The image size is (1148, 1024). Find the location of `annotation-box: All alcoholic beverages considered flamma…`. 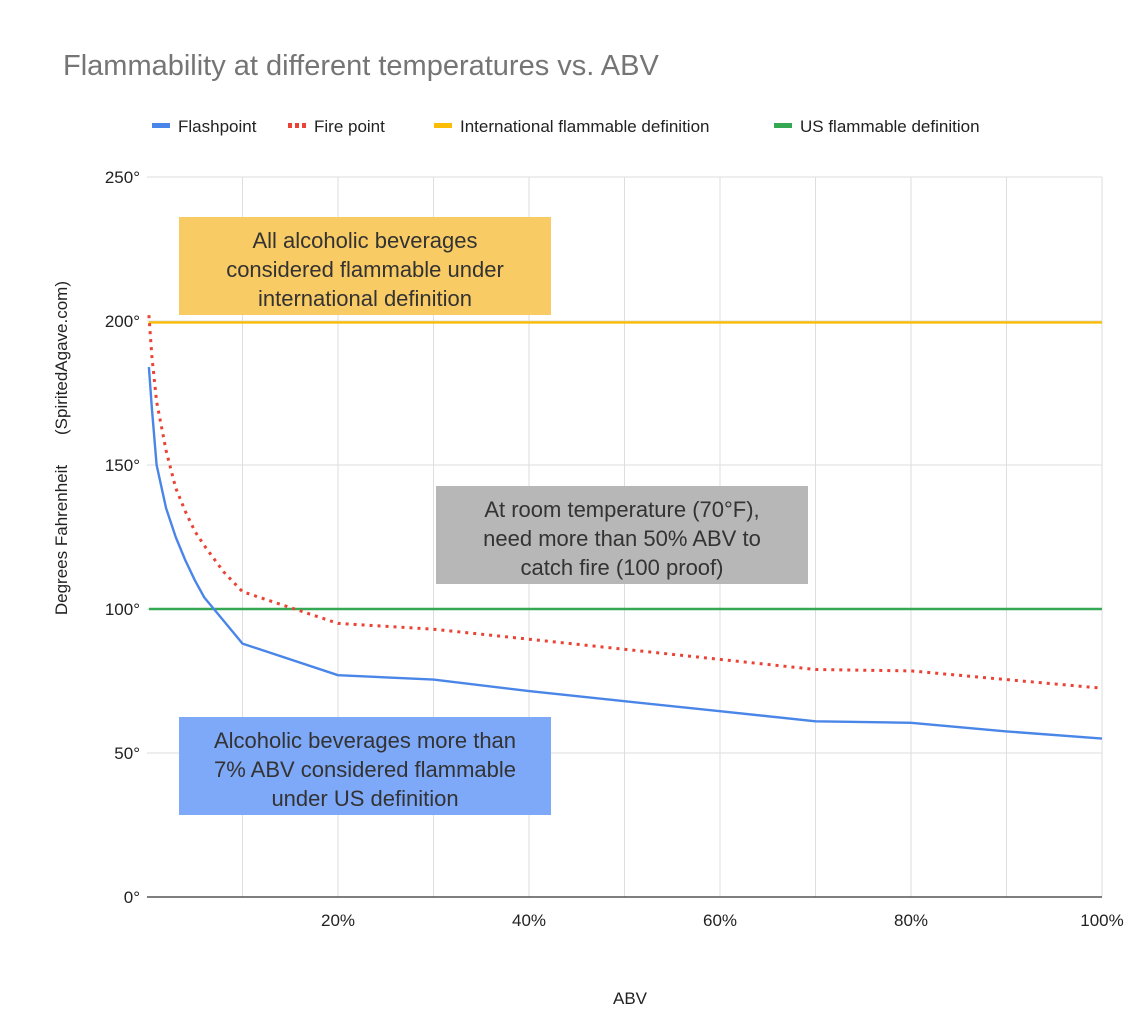

annotation-box: All alcoholic beverages considered flamma… is located at coordinates (365, 266).